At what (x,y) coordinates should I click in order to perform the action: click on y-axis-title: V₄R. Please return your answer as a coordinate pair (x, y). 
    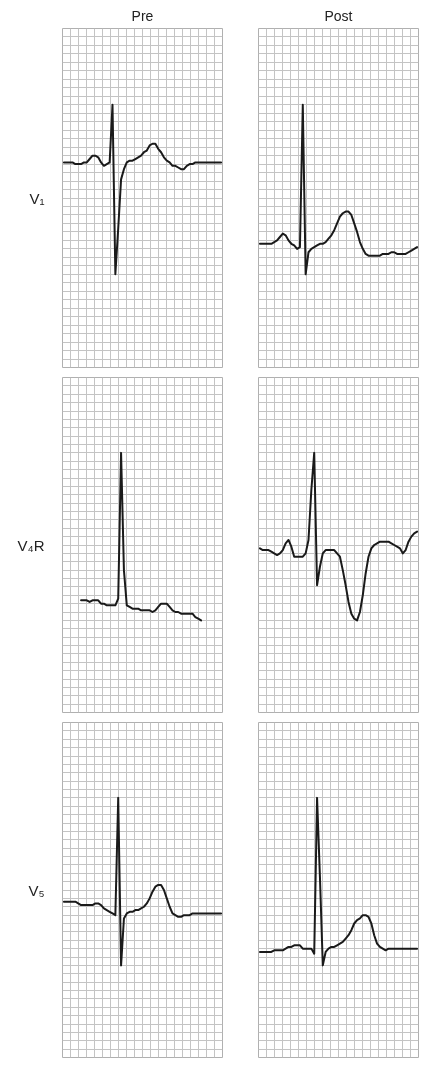
    Looking at the image, I should click on (31, 545).